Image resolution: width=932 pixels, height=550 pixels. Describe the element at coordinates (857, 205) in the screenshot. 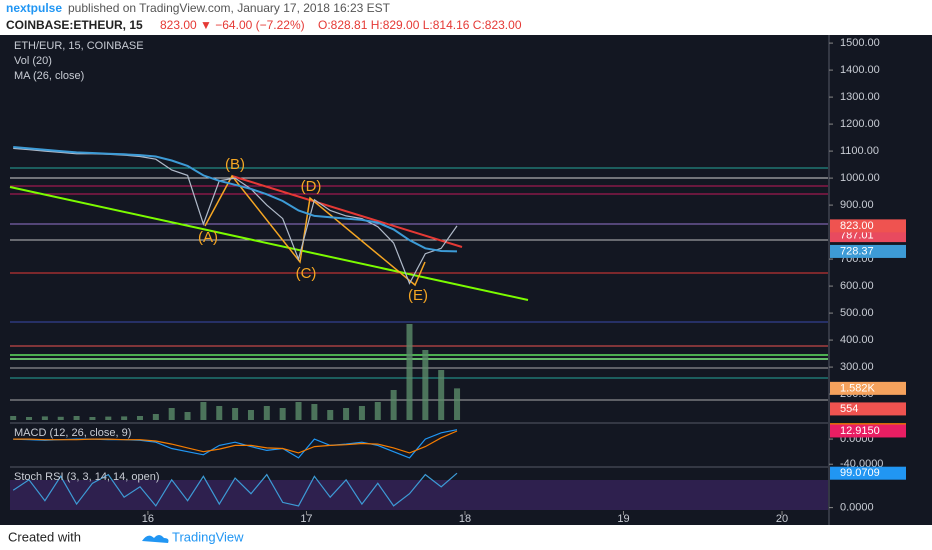

I see `y-tick-label: 900.00` at that location.